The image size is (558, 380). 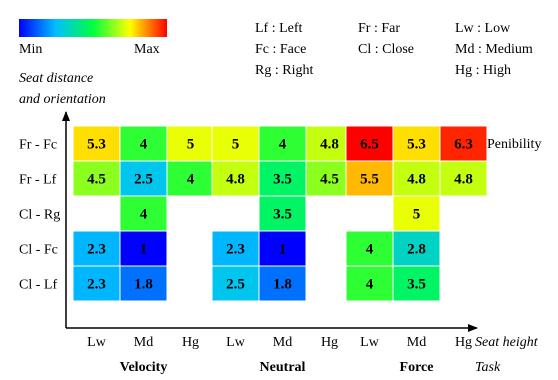 I want to click on legend-cl: Cl : Close, so click(x=386, y=49).